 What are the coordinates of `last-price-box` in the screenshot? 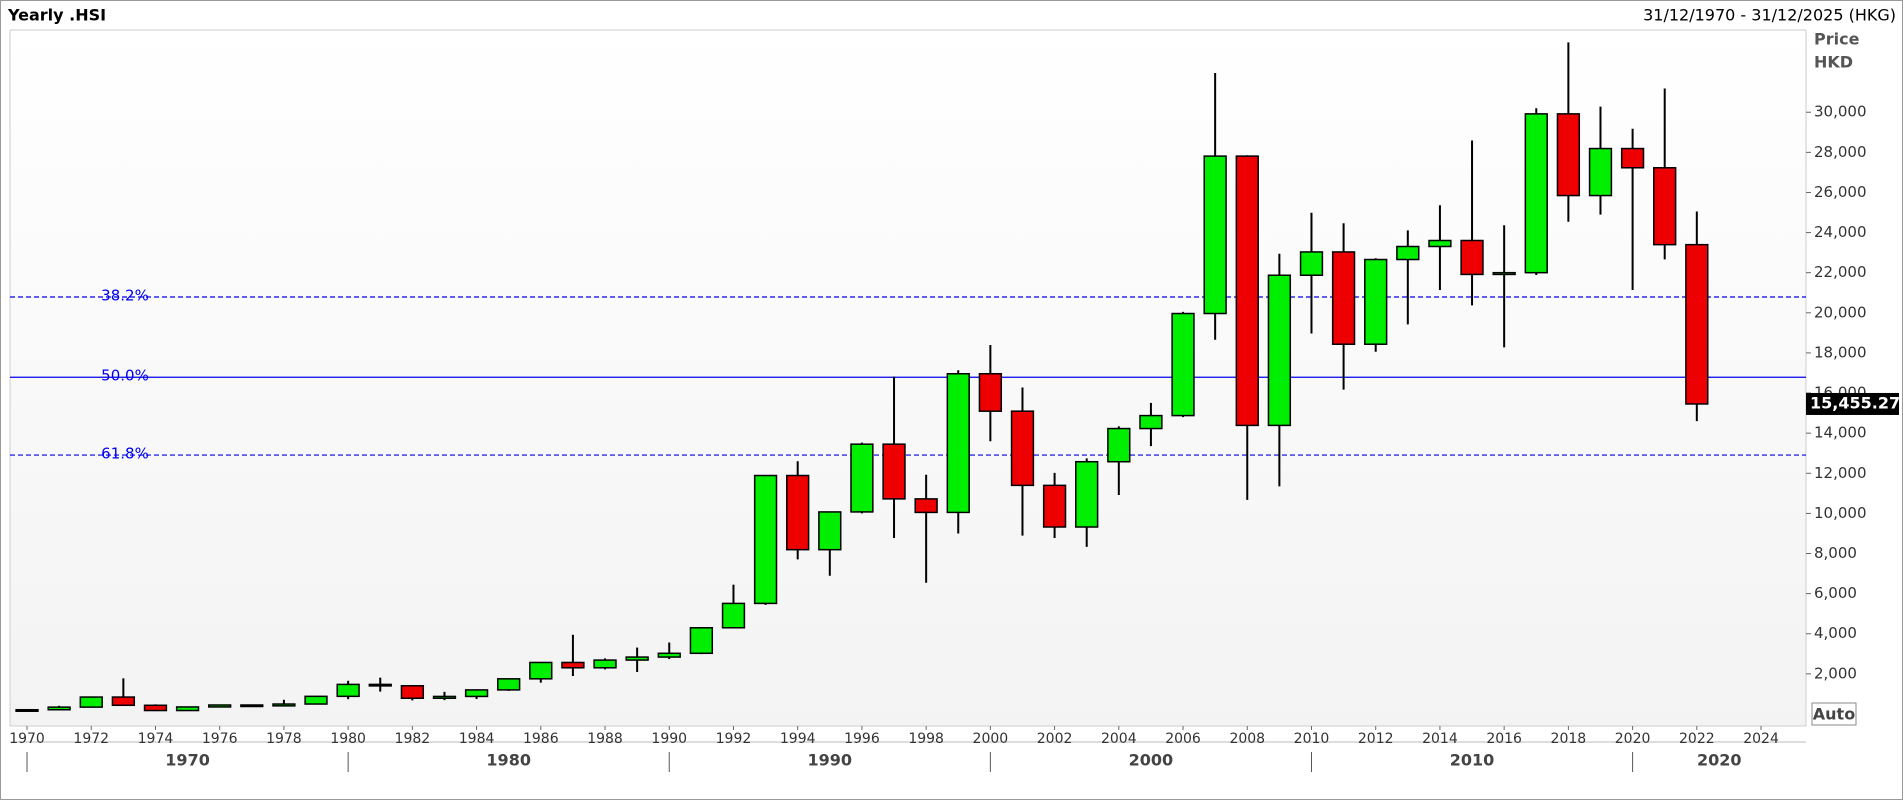 It's located at (1852, 403).